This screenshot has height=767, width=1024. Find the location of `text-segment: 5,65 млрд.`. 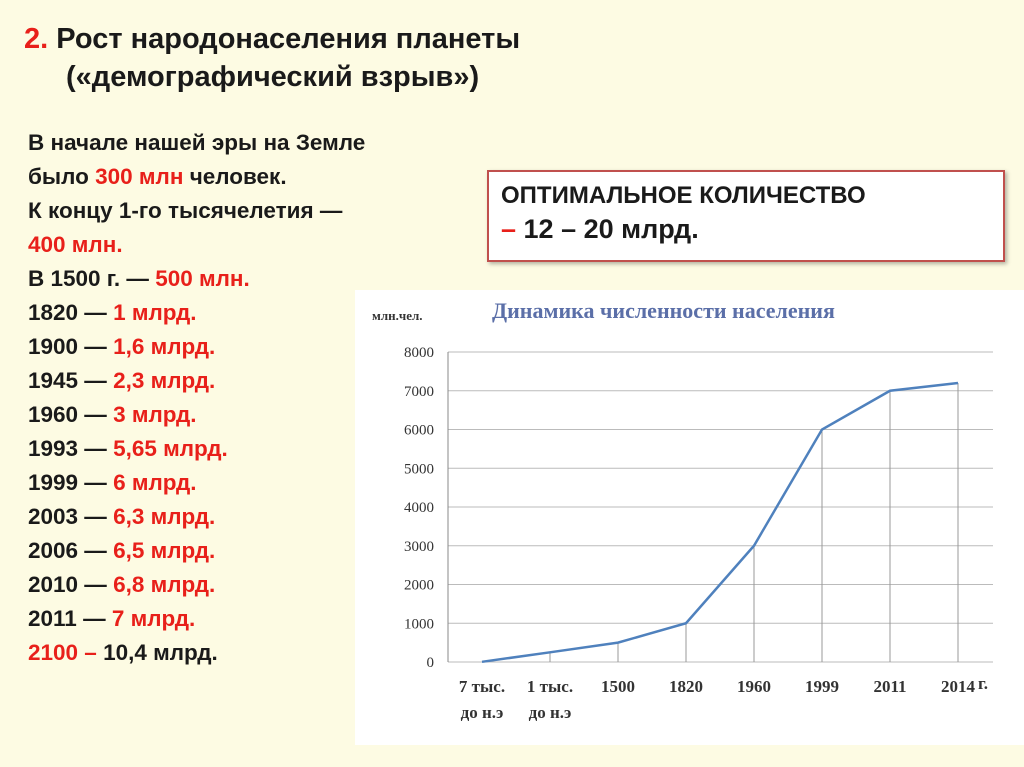

text-segment: 5,65 млрд. is located at coordinates (170, 448).